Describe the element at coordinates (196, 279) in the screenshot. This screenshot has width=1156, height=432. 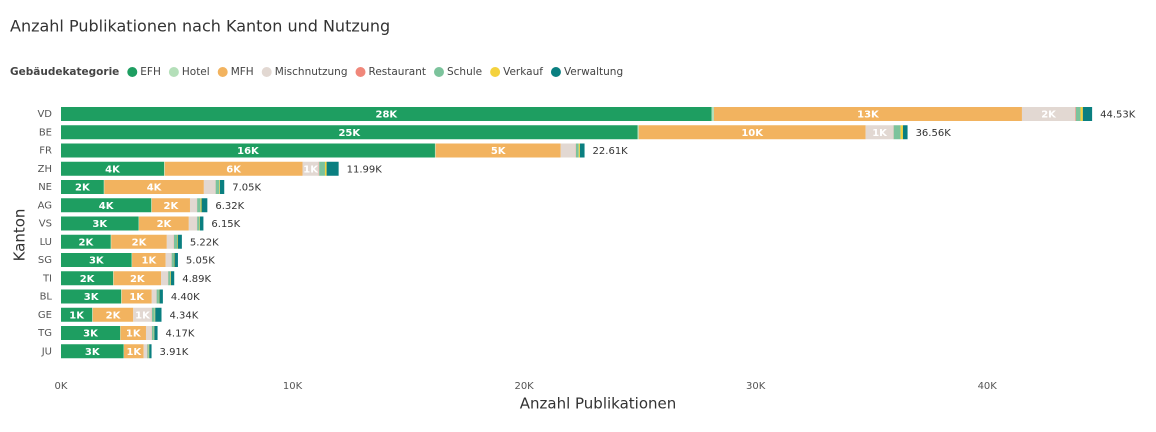
I see `total-label: 4.89K` at that location.